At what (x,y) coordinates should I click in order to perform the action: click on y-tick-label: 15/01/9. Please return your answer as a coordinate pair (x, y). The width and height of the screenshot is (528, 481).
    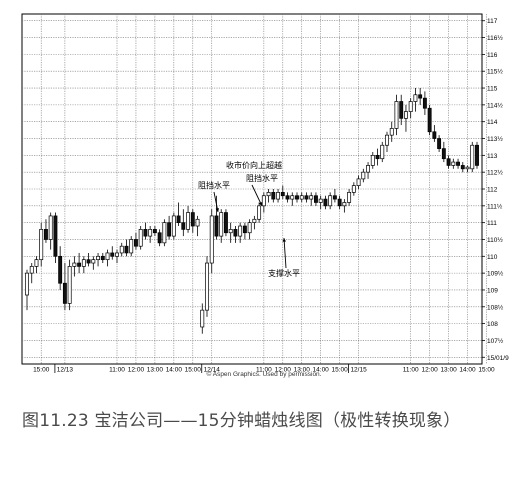
    Looking at the image, I should click on (498, 358).